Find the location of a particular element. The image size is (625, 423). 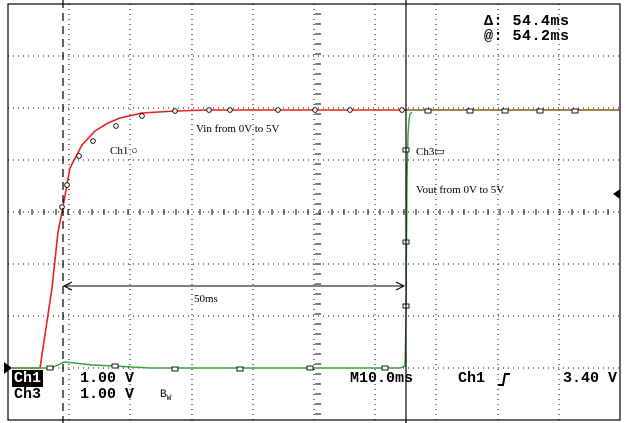

ch3-volts-per-div: 1.00 V is located at coordinates (107, 394).